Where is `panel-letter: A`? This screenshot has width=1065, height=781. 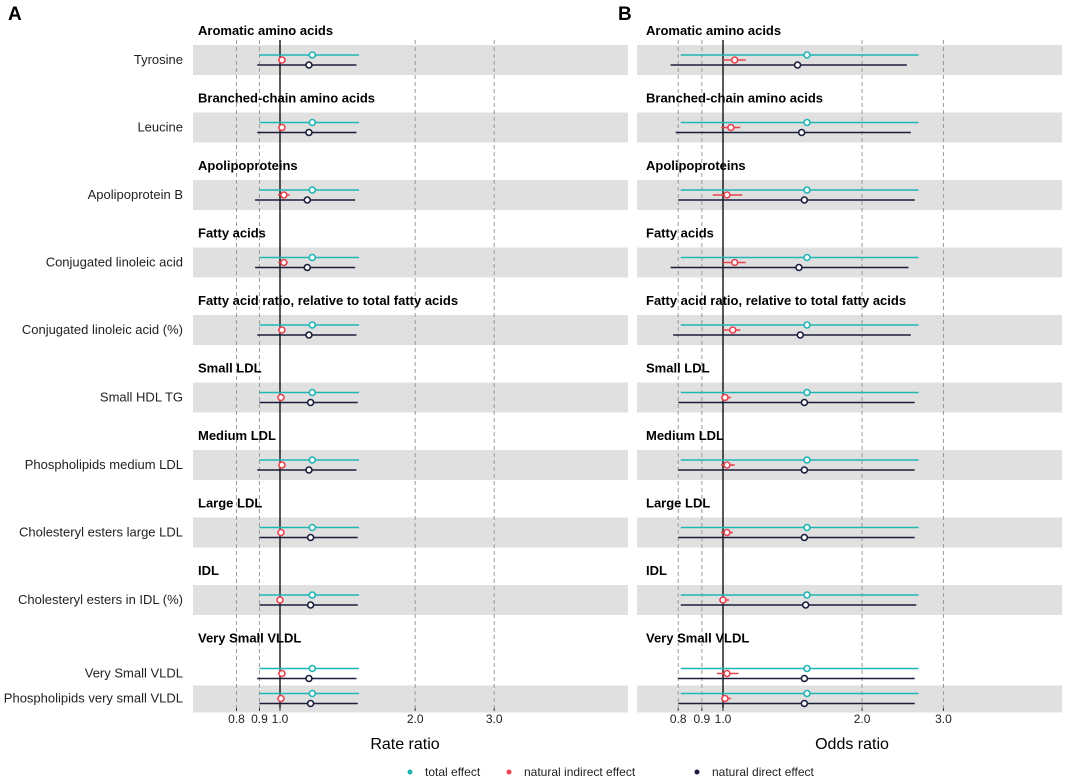 panel-letter: A is located at coordinates (15, 14).